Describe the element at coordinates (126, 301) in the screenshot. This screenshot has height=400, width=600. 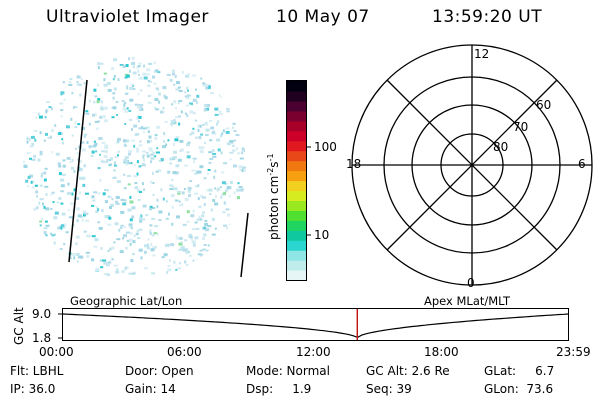
I see `geographic-coord-title: Geographic Lat/Lon` at that location.